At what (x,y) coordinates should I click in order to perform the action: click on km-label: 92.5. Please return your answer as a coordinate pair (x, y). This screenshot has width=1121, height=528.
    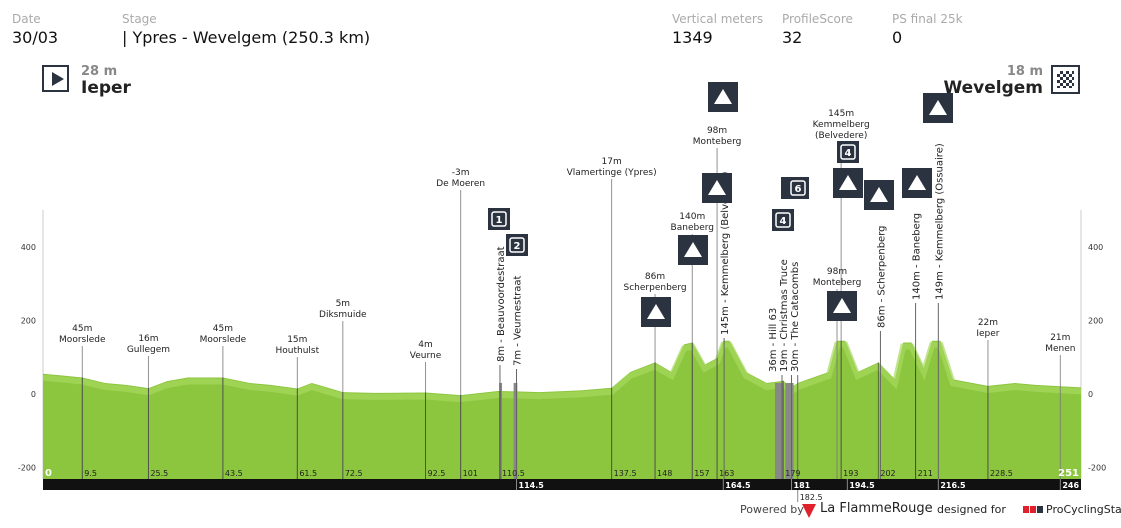
    Looking at the image, I should click on (437, 473).